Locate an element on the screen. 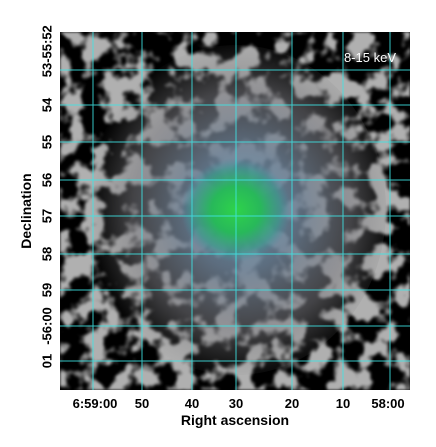 The image size is (436, 447). energy-band-label: 8-15 keV is located at coordinates (369, 57).